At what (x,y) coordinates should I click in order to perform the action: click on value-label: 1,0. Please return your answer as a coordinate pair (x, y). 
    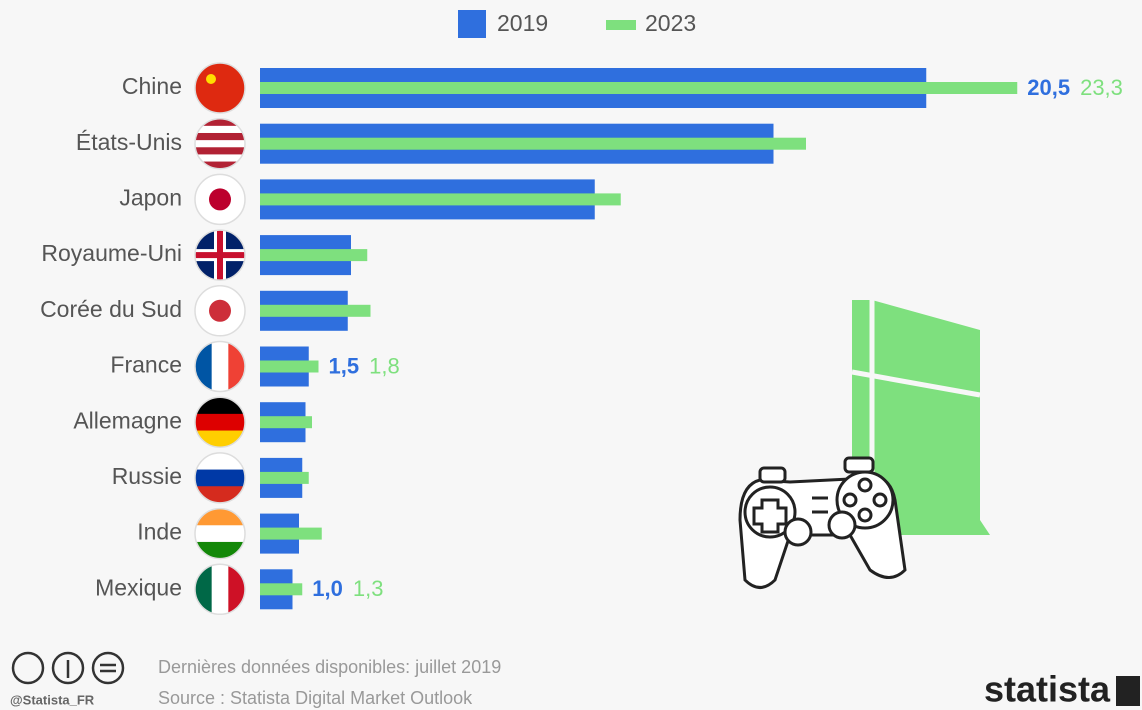
    Looking at the image, I should click on (327, 588).